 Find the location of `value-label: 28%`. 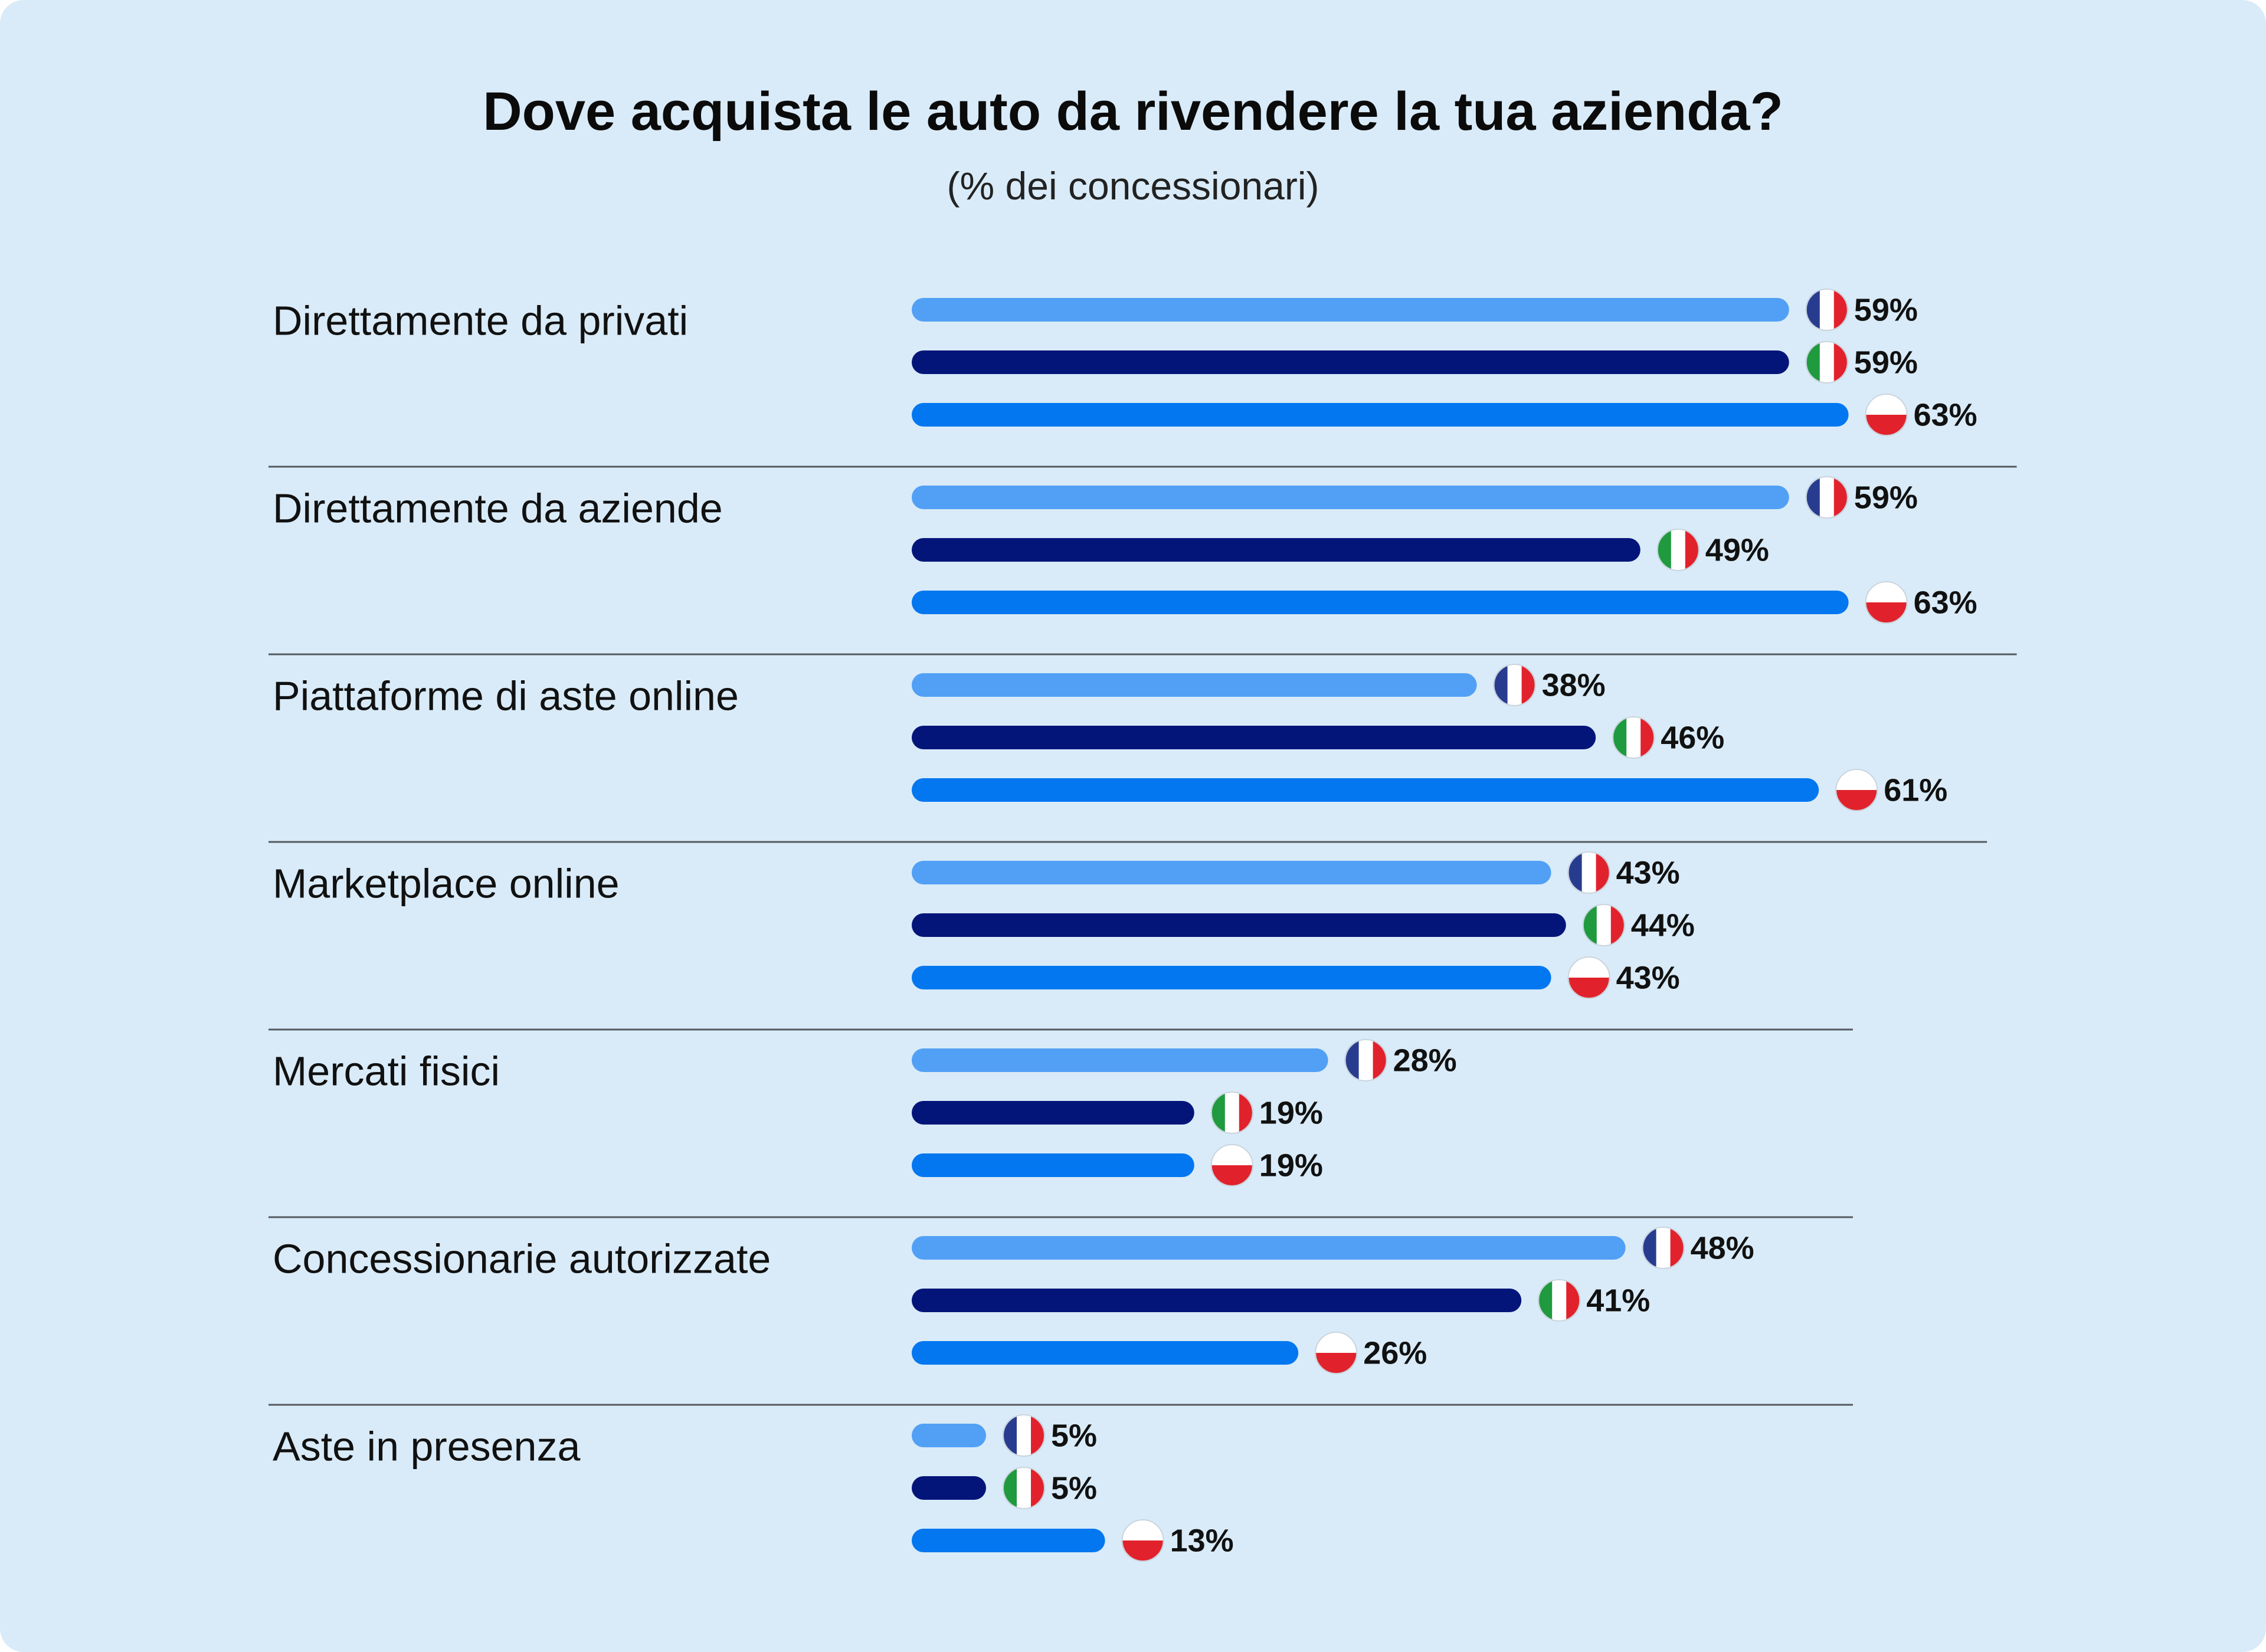

value-label: 28% is located at coordinates (1425, 1060).